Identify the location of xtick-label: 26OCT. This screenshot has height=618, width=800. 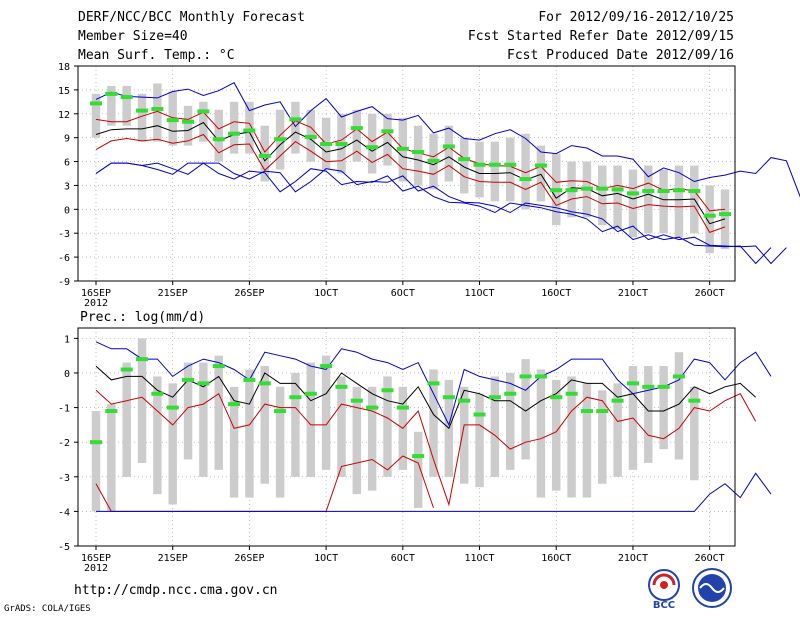
(710, 558).